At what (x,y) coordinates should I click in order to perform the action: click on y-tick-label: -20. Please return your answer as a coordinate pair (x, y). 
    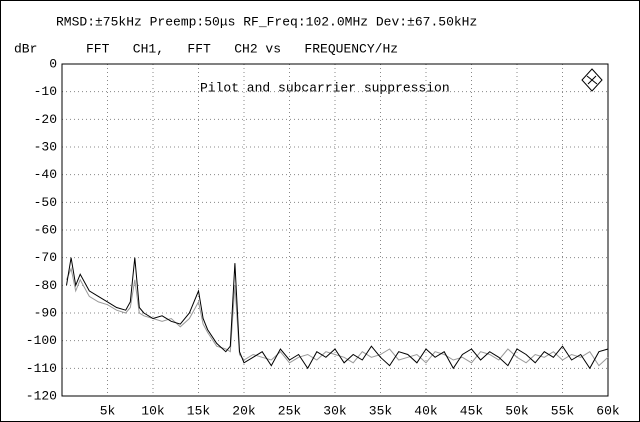
    Looking at the image, I should click on (45, 119).